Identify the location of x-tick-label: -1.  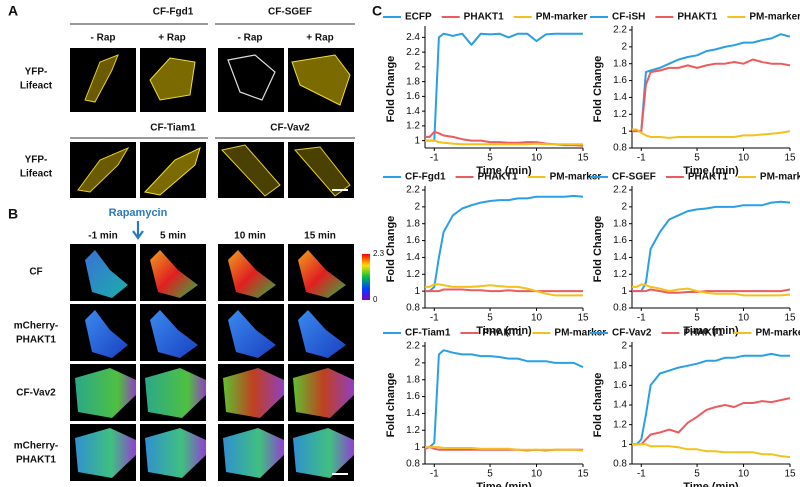
(434, 158).